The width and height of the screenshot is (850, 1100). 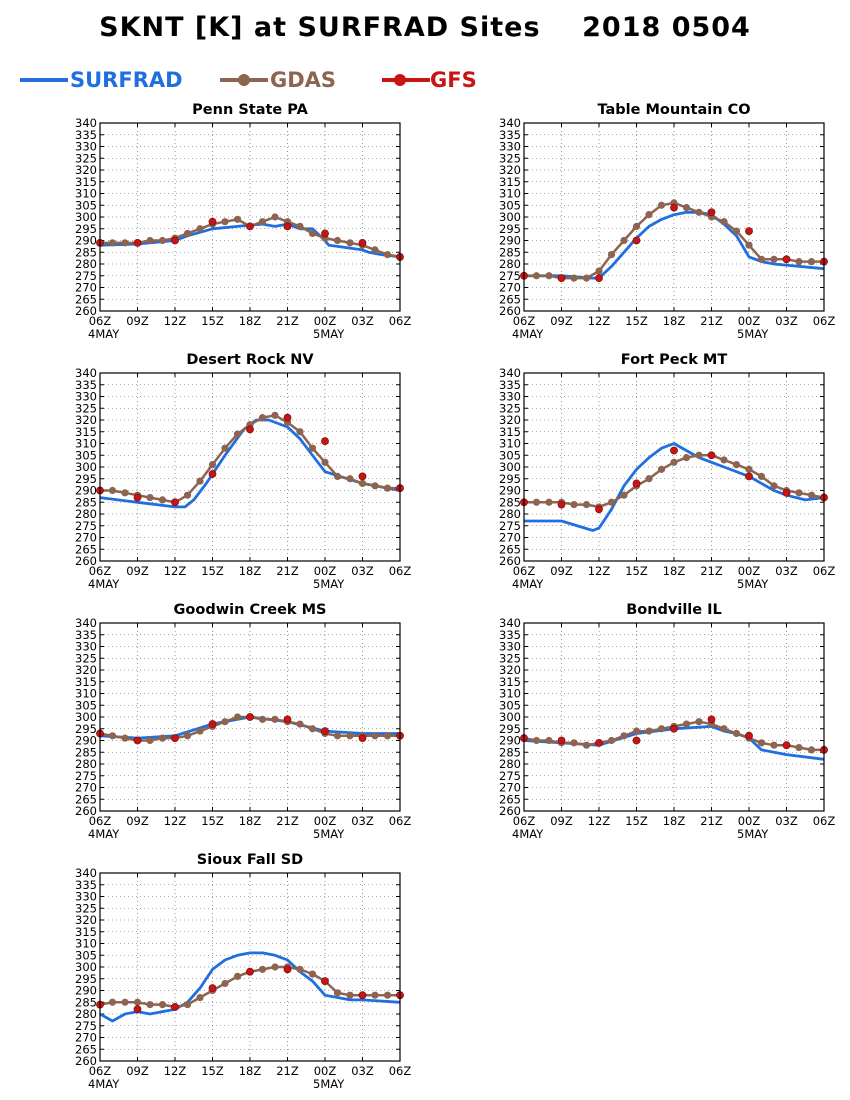 What do you see at coordinates (362, 821) in the screenshot?
I see `x-tick-label: 03Z` at bounding box center [362, 821].